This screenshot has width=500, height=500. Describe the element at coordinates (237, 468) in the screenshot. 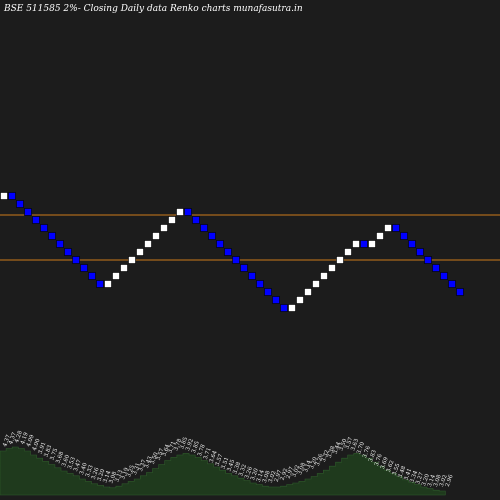

I see `volume-label: 3.38` at that location.